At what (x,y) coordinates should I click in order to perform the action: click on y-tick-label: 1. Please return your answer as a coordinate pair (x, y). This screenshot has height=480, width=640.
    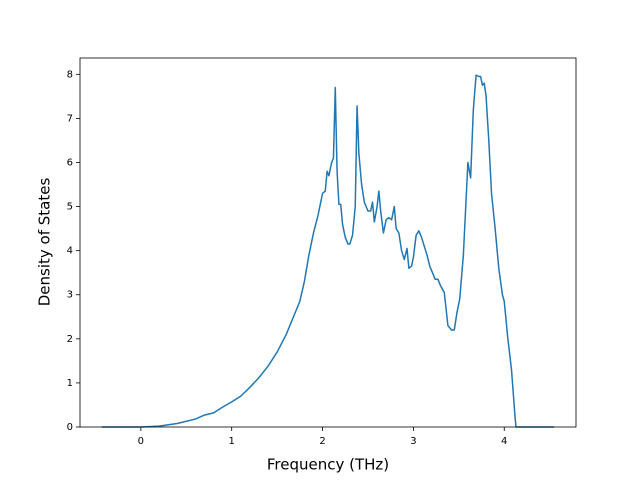
    Looking at the image, I should click on (70, 383).